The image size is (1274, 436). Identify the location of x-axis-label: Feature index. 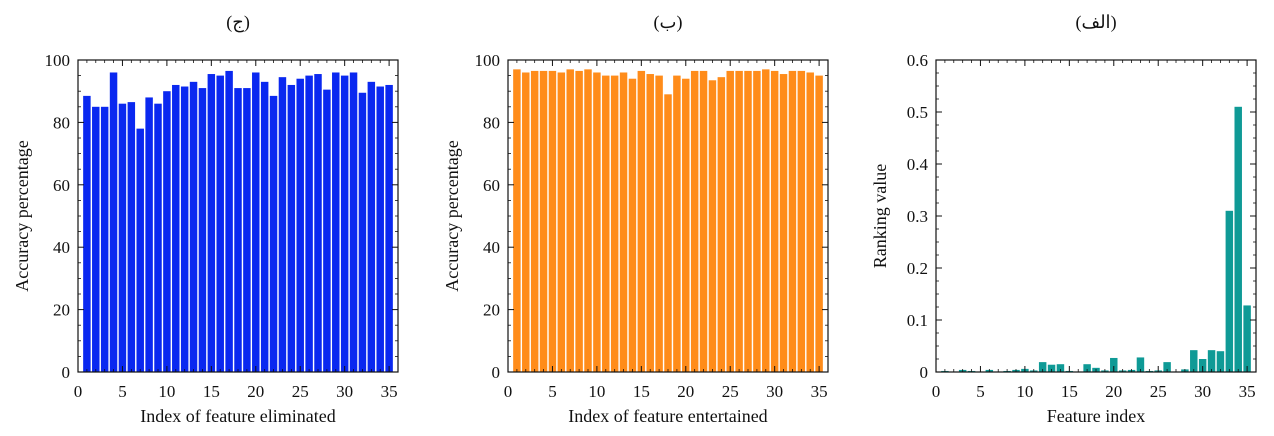
(1096, 416).